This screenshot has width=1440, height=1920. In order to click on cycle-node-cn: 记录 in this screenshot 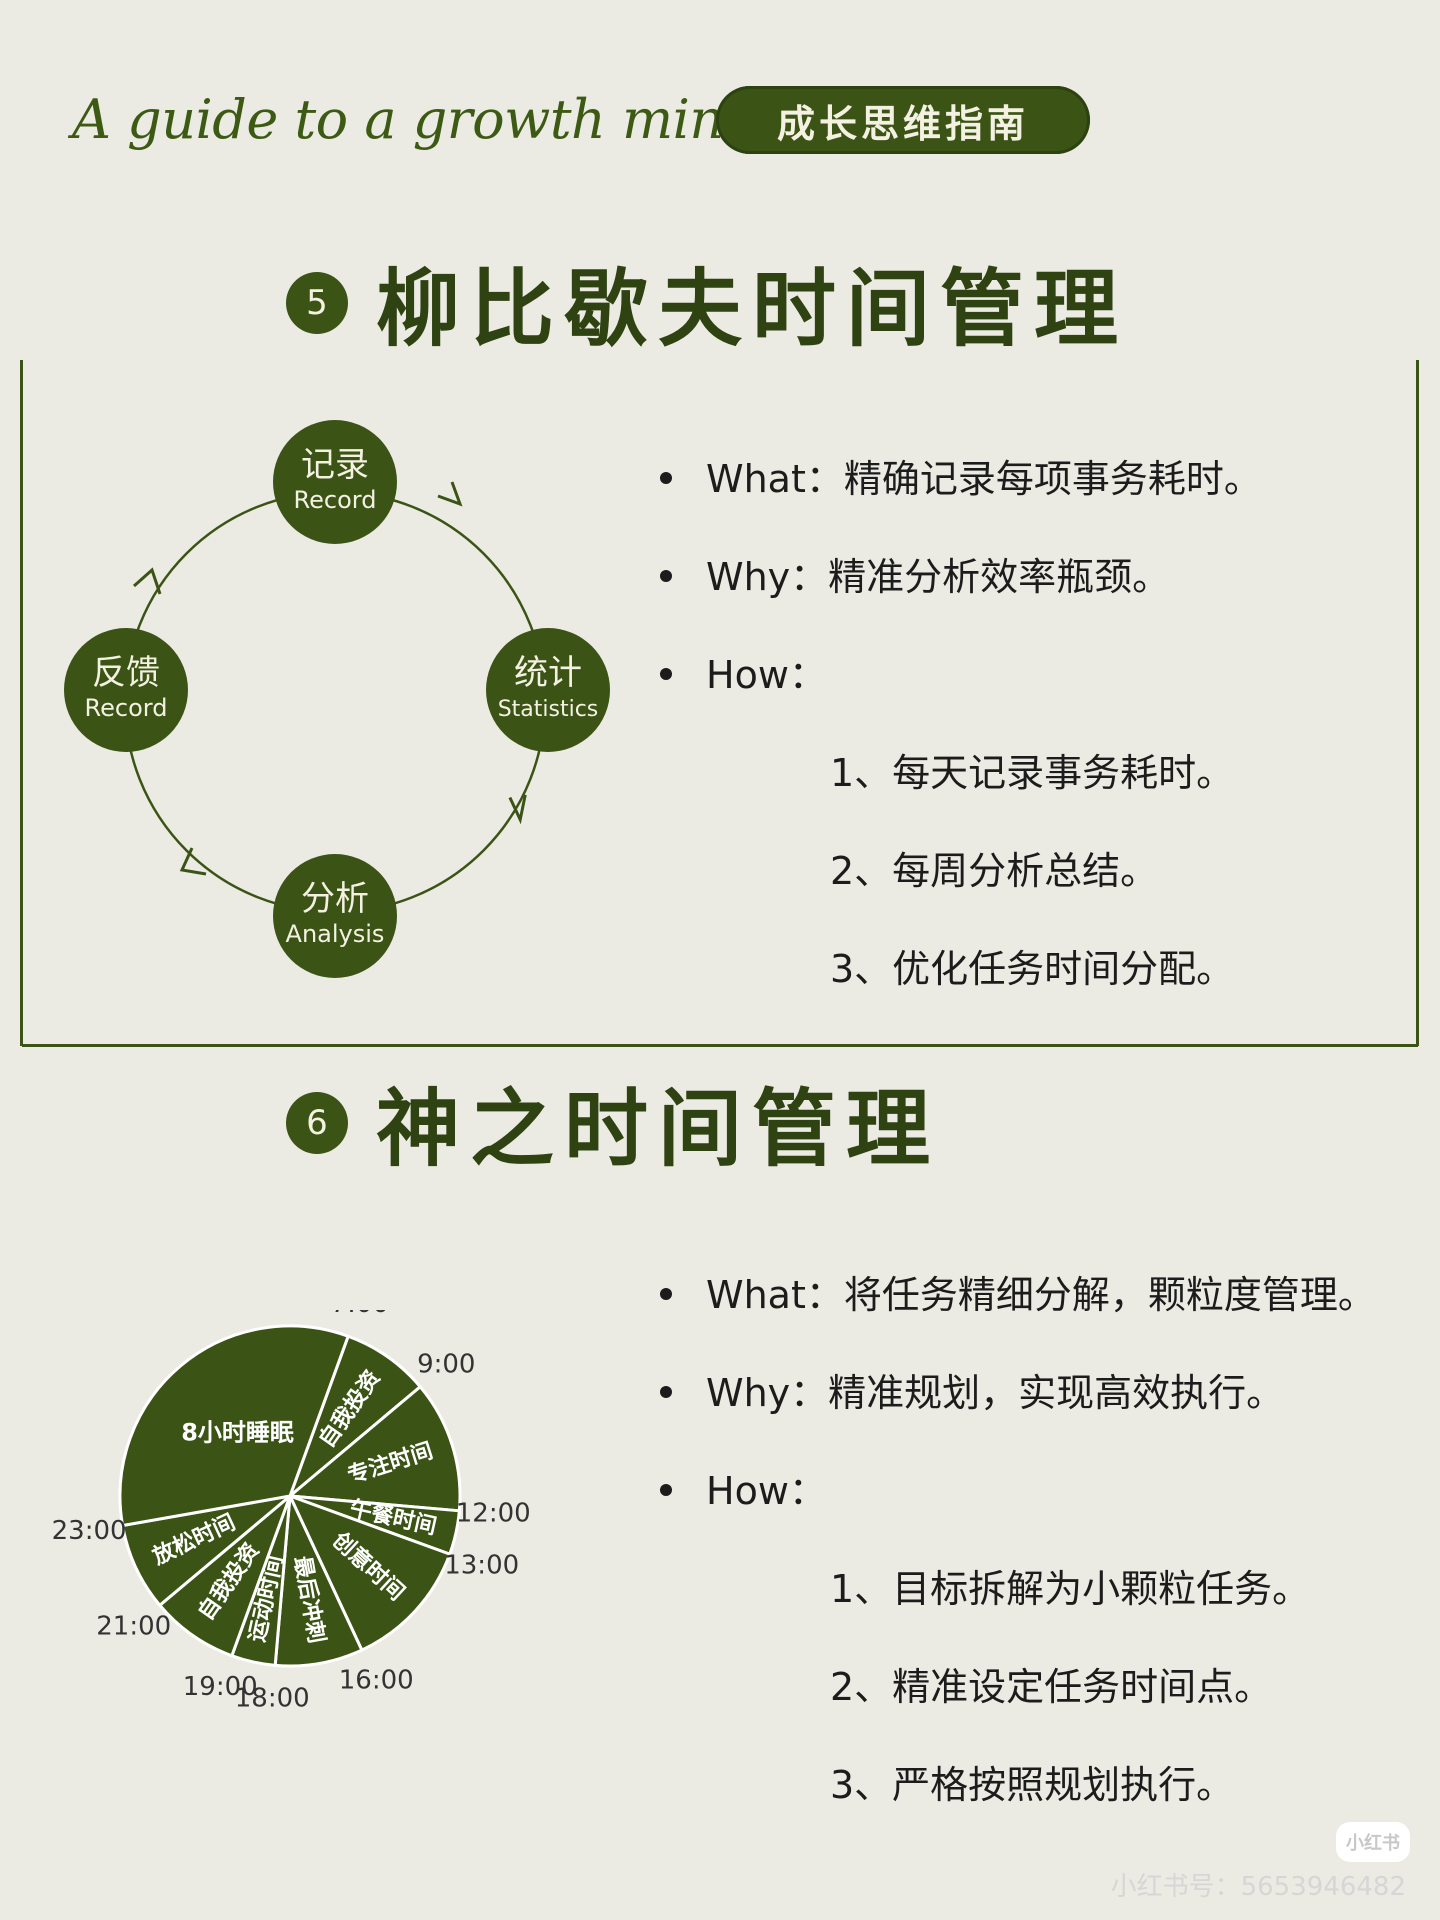, I will do `click(335, 465)`.